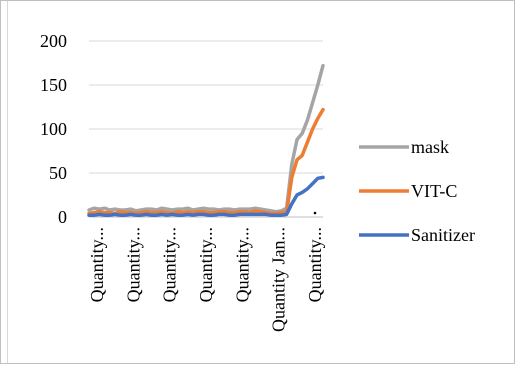  Describe the element at coordinates (53, 41) in the screenshot. I see `y-tick-label: 200` at that location.